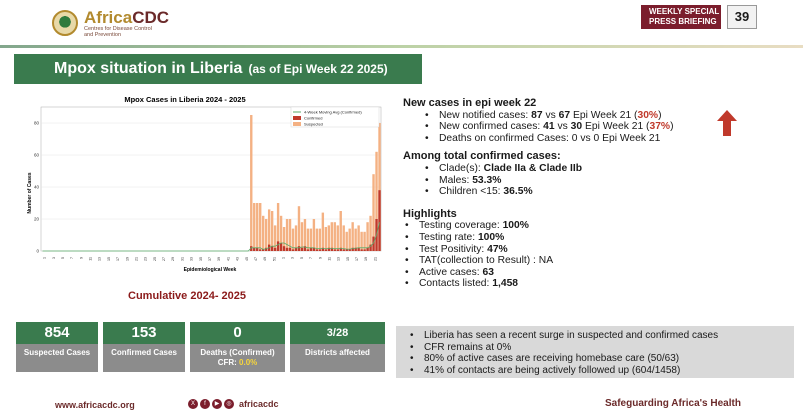 This screenshot has height=416, width=803. What do you see at coordinates (599, 284) in the screenshot?
I see `highlight-item: Contacts listed: 1,458` at bounding box center [599, 284].